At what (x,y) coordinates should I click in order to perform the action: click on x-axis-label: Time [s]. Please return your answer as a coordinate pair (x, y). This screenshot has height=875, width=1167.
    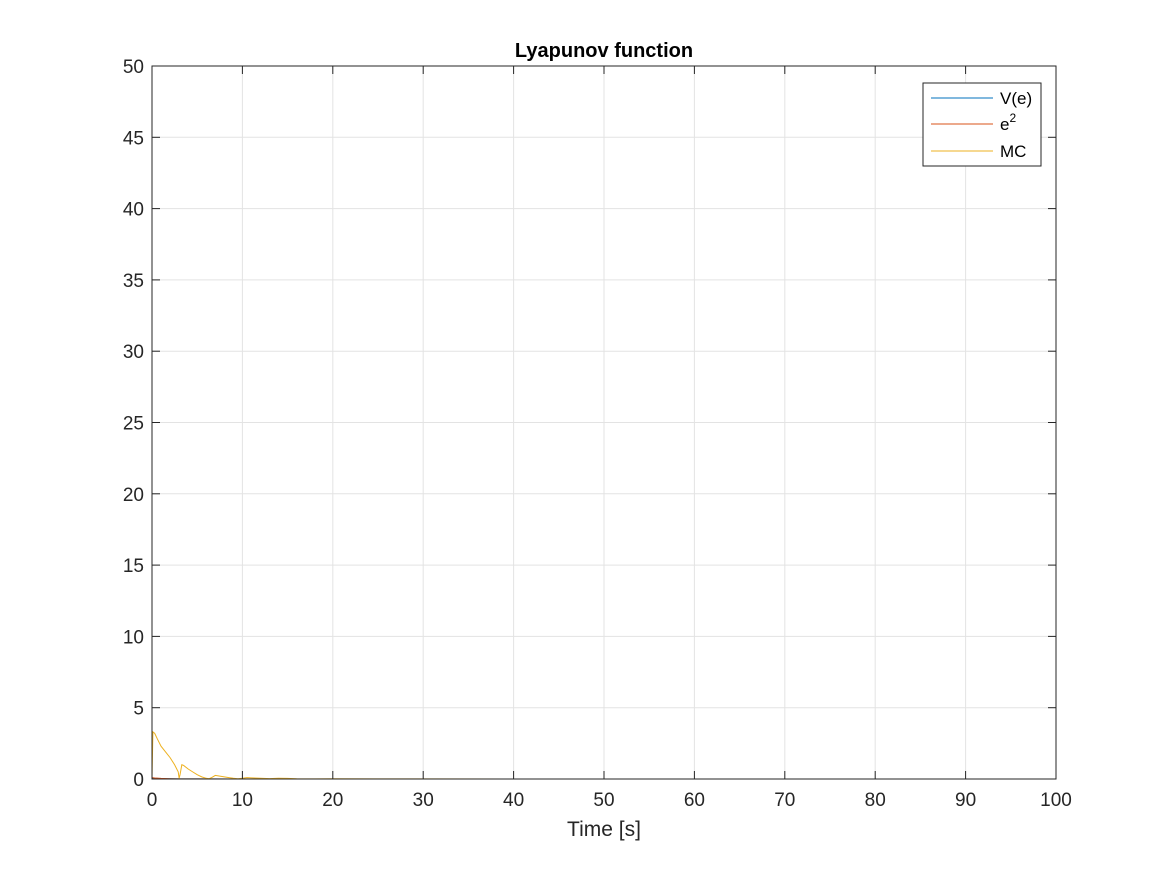
    Looking at the image, I should click on (604, 829).